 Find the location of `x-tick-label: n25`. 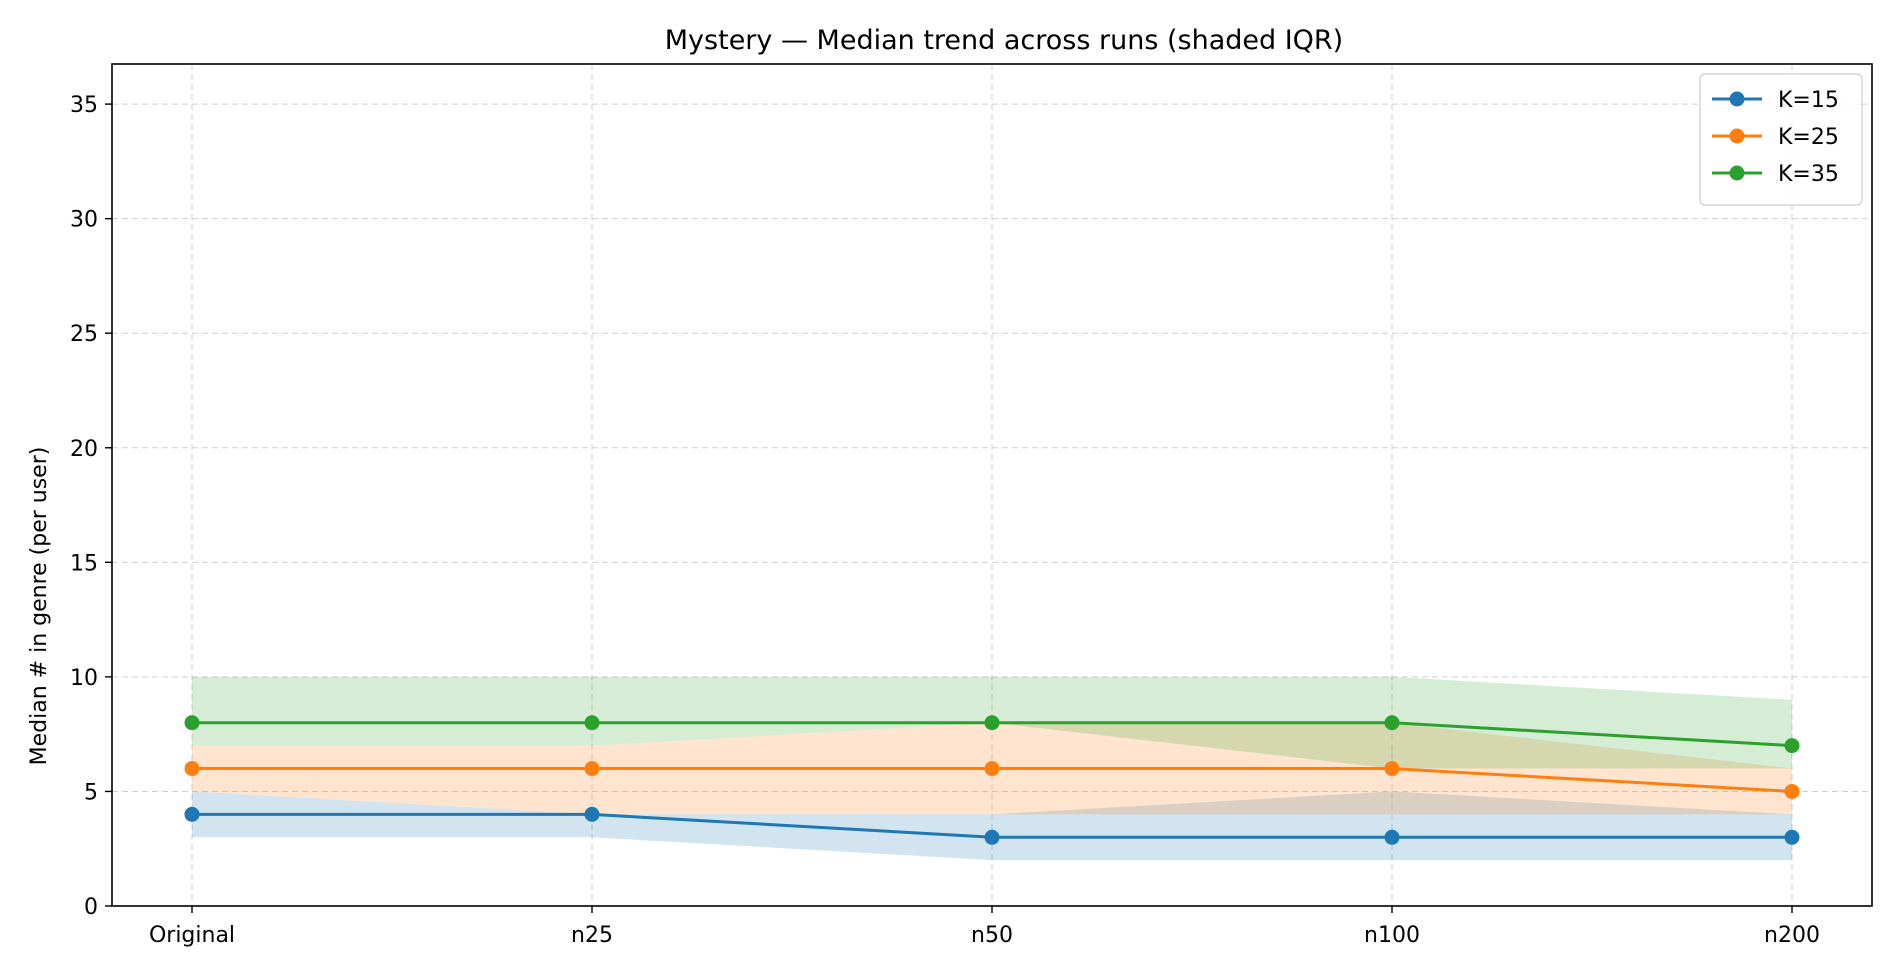

x-tick-label: n25 is located at coordinates (592, 935).